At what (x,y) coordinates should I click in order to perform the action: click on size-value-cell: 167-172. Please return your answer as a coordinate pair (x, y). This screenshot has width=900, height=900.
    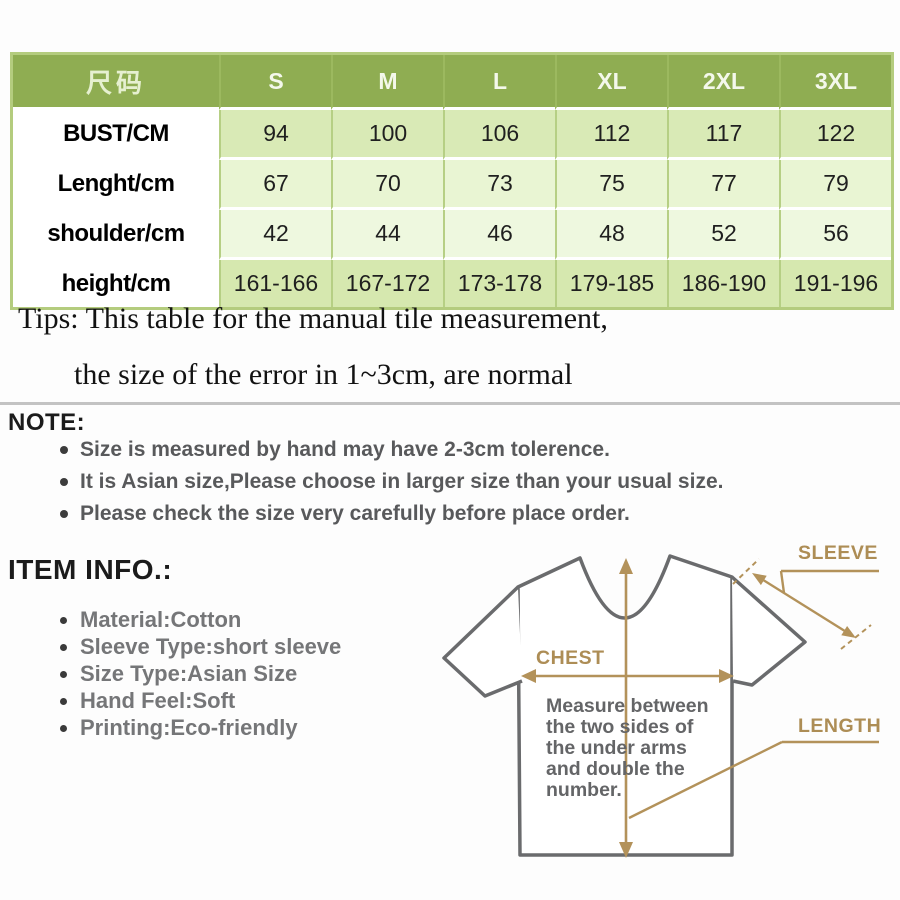
    Looking at the image, I should click on (387, 283).